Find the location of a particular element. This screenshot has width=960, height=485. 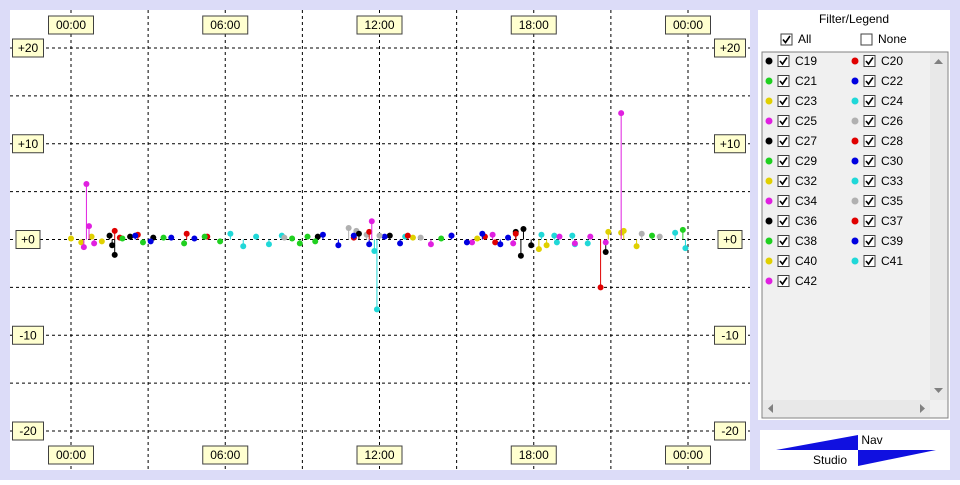

legend-label: C39 is located at coordinates (892, 241).